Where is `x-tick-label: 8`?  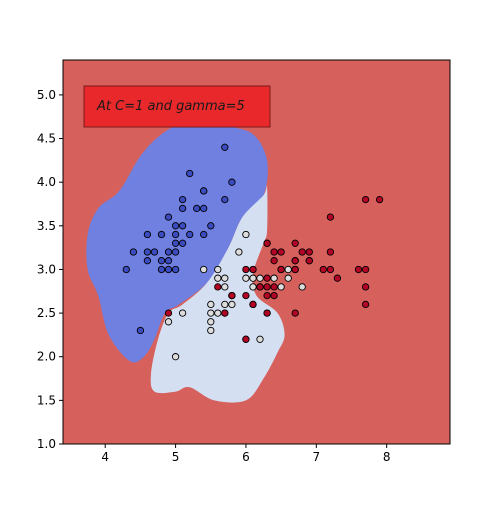 x-tick-label: 8 is located at coordinates (387, 457).